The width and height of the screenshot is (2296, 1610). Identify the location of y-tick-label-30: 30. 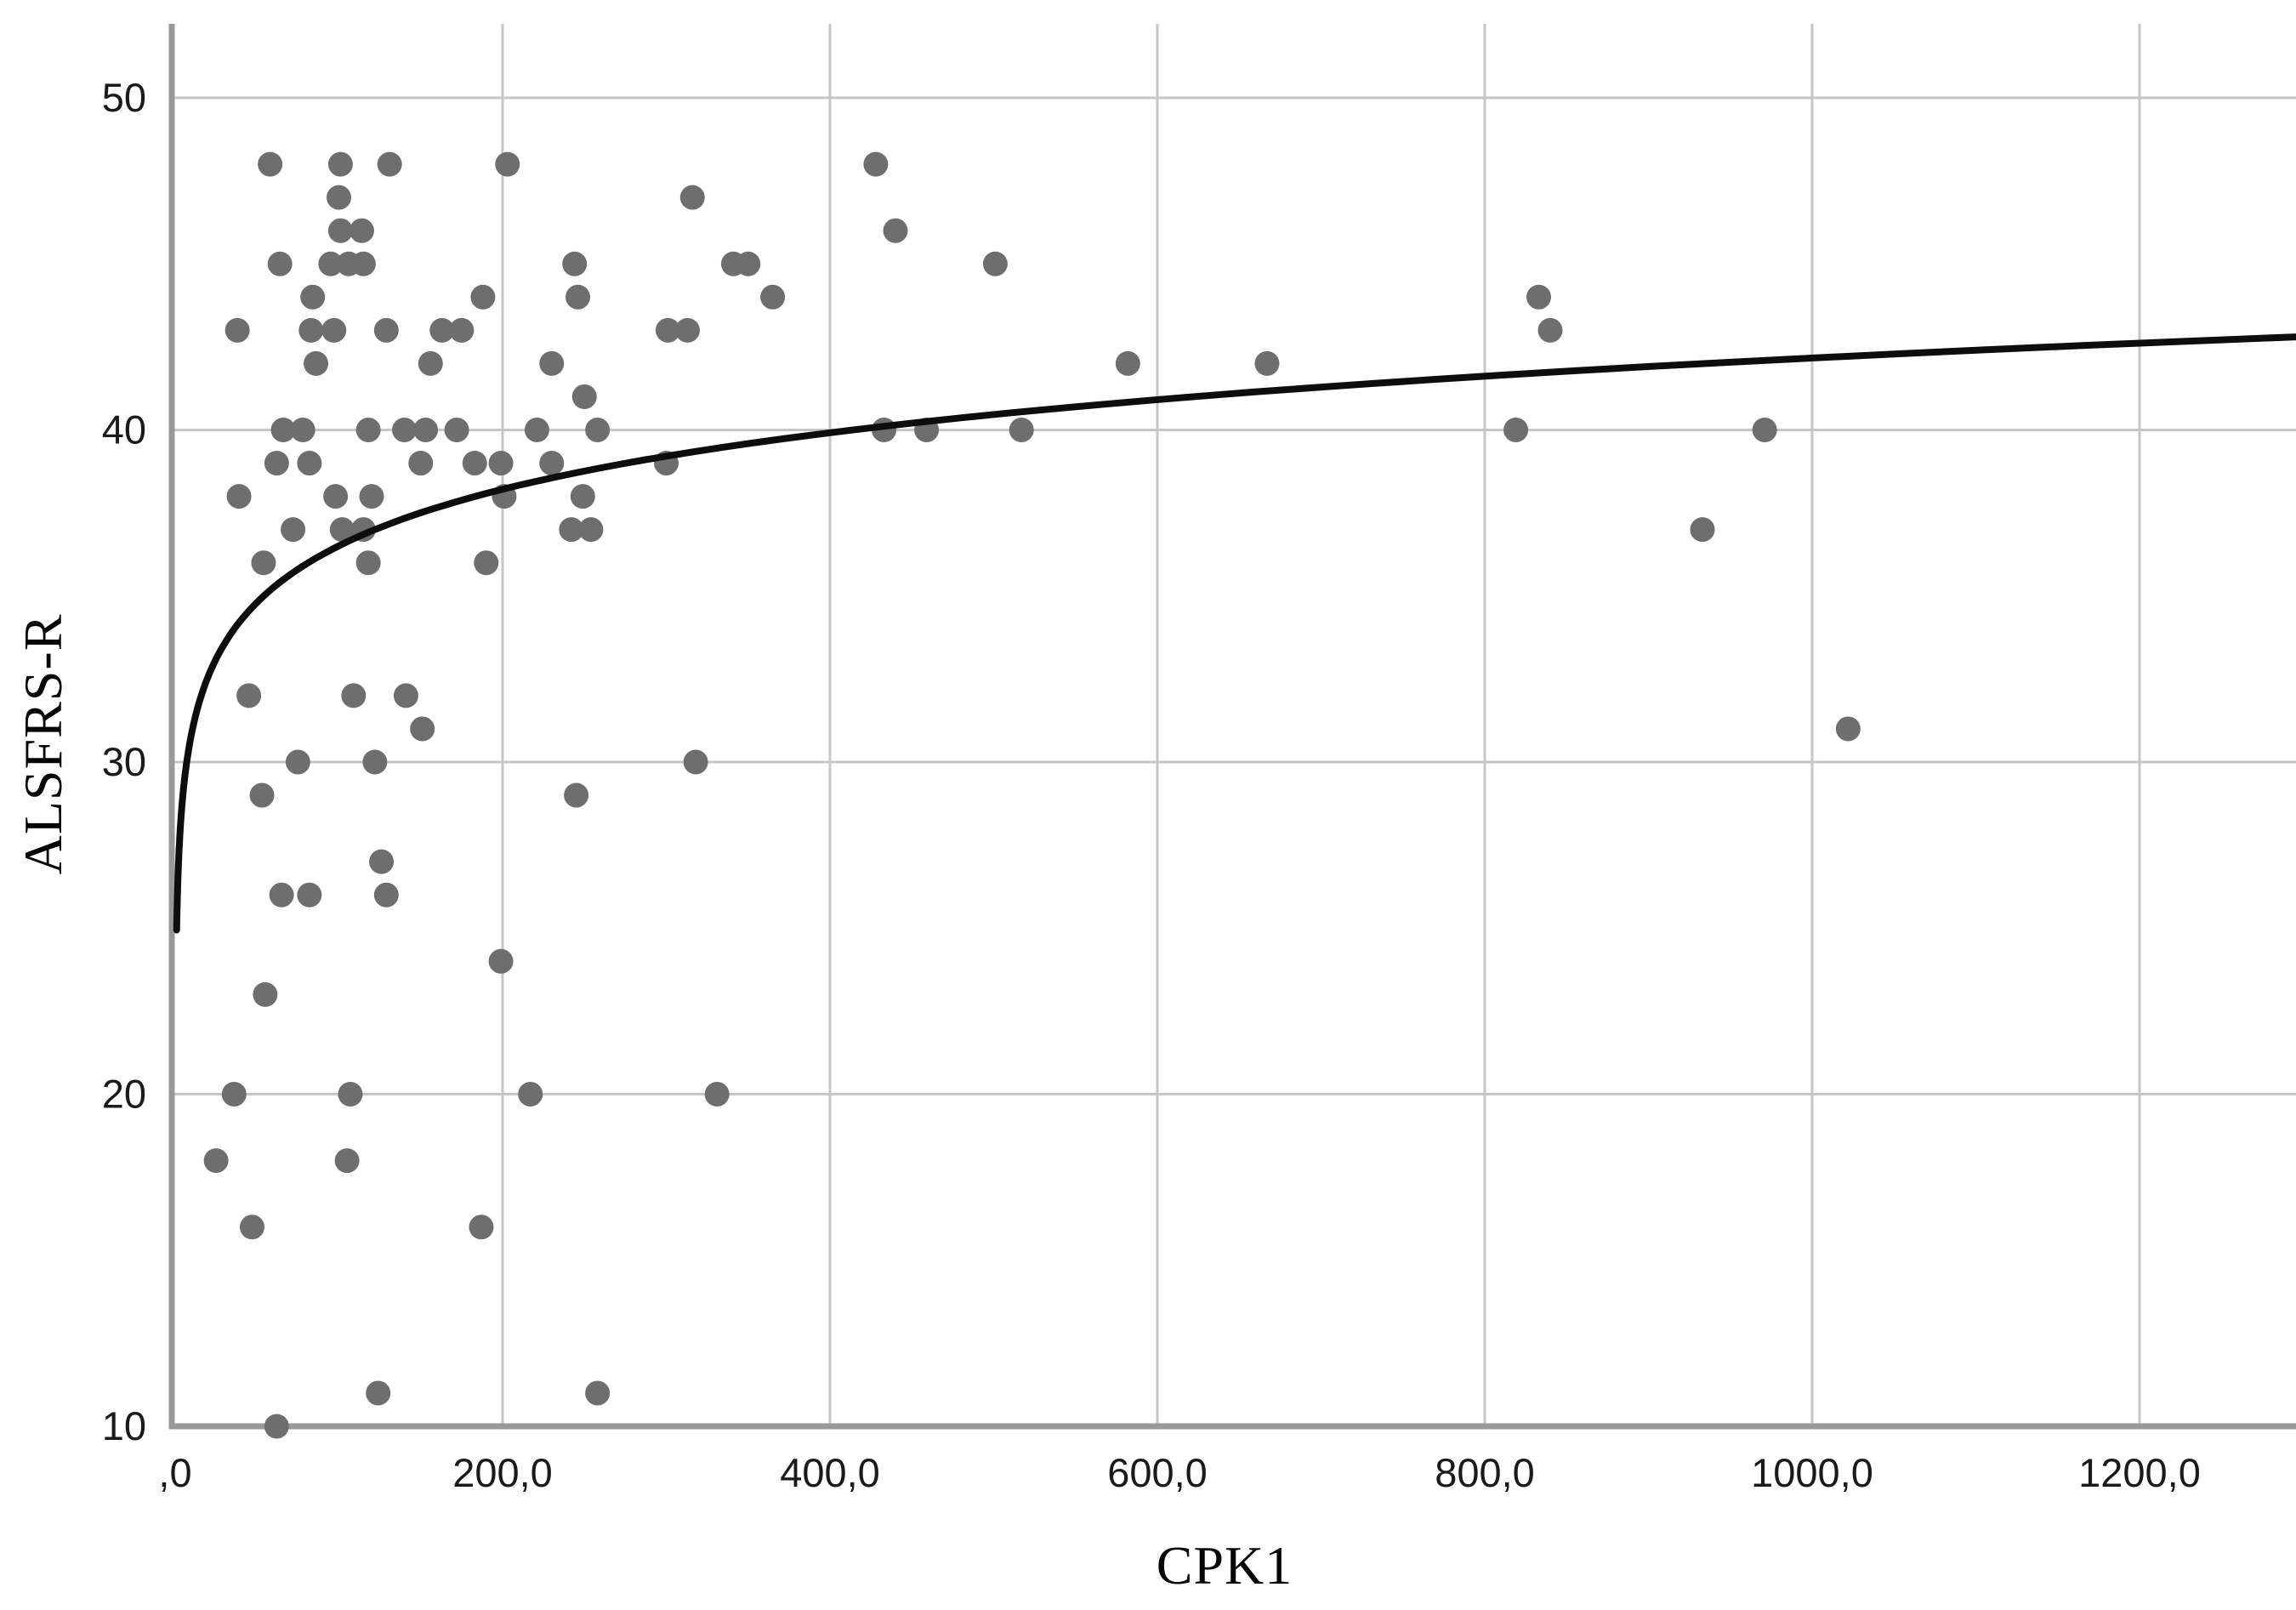
(124, 761).